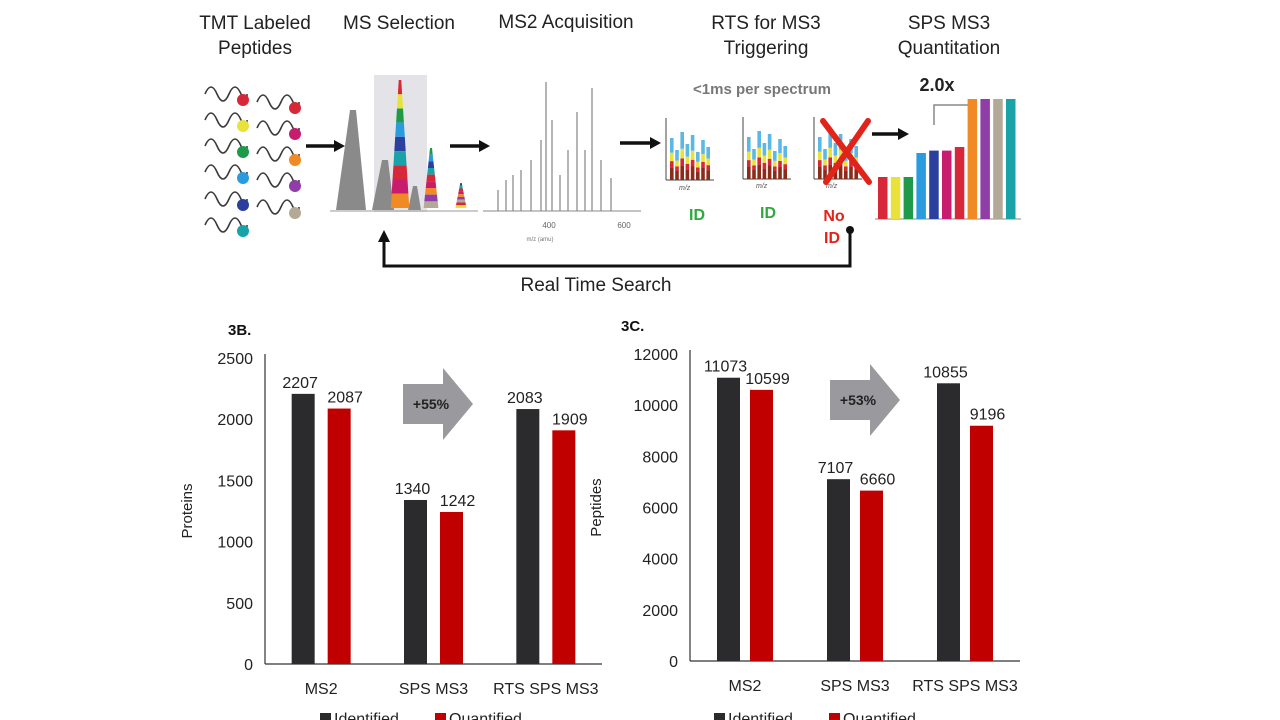  I want to click on data-label: 9196, so click(988, 415).